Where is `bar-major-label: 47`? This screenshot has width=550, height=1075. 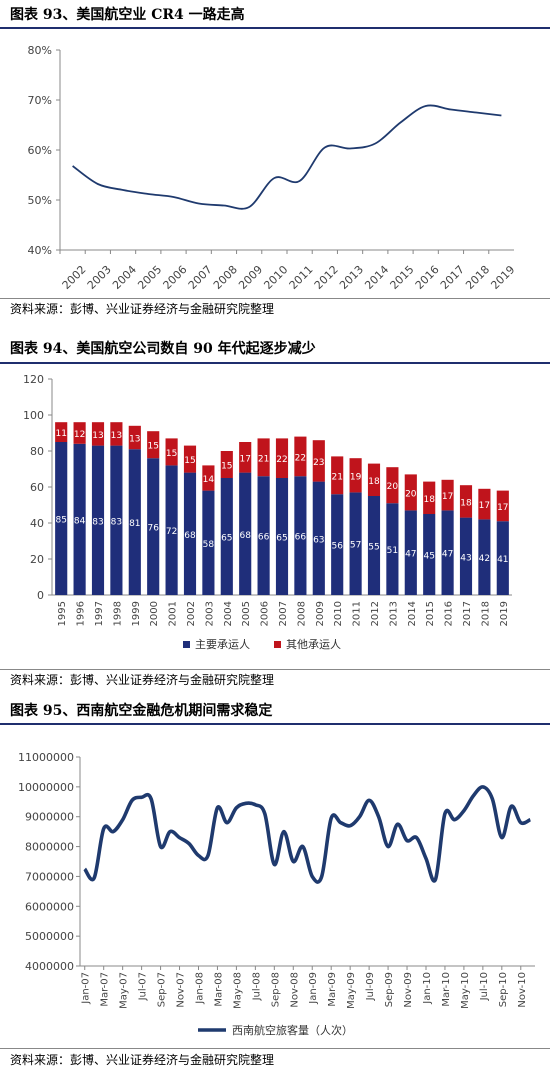 bar-major-label: 47 is located at coordinates (447, 555).